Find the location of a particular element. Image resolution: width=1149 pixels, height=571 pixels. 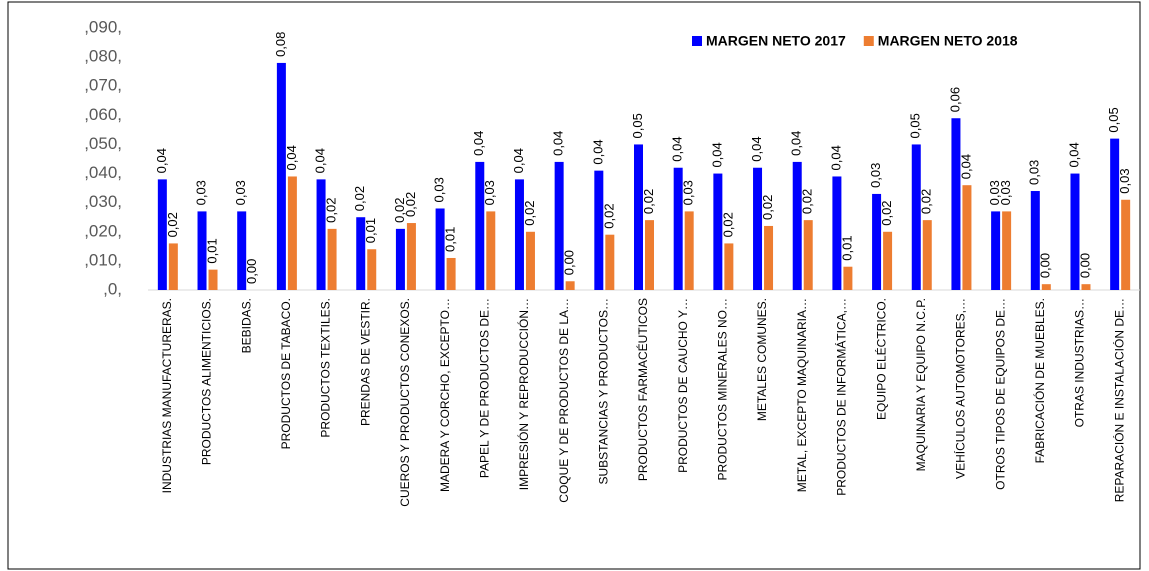

x-tick-label: BEBIDAS. is located at coordinates (246, 325).